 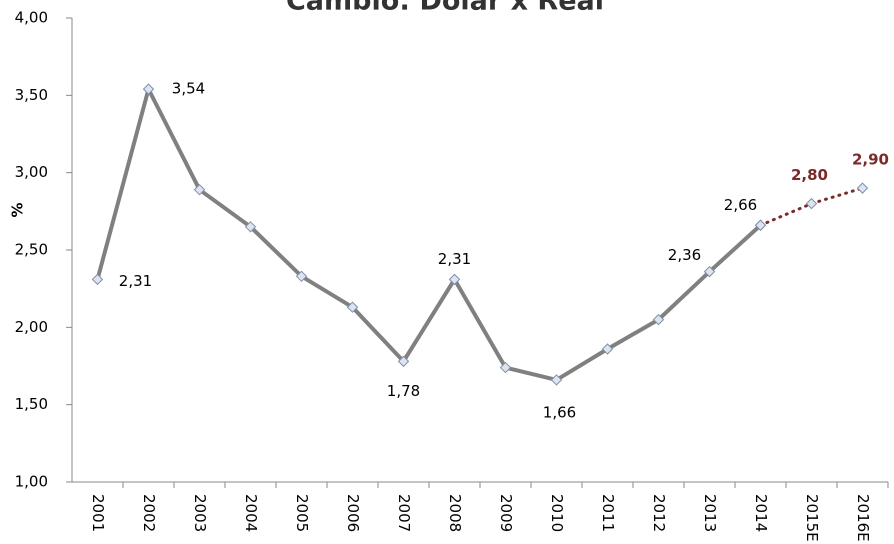 I want to click on chart-title: Cambio: Dólar x Real, so click(x=445, y=8).